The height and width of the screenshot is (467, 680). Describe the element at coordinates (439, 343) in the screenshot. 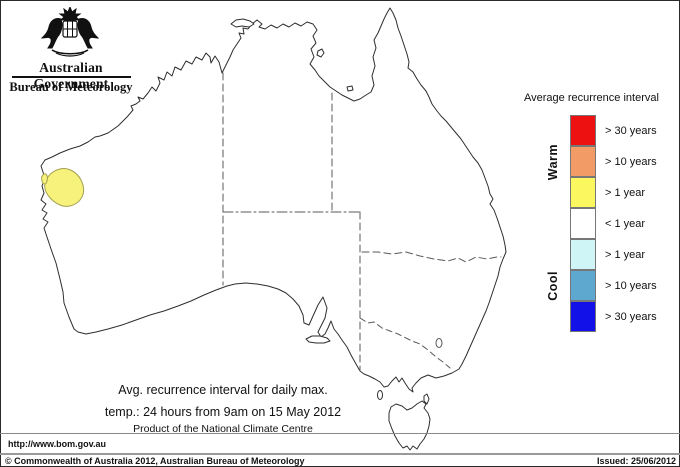

I see `border-act` at that location.